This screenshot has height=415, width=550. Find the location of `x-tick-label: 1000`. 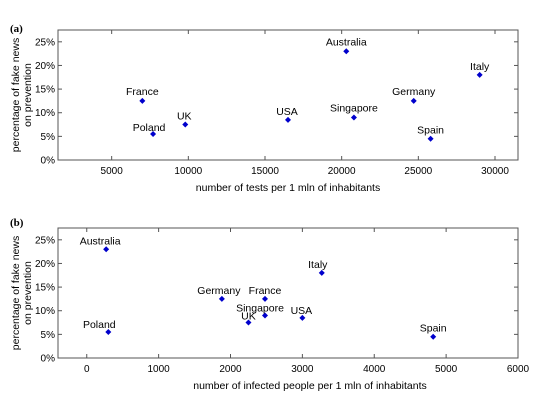

x-tick-label: 1000 is located at coordinates (159, 369).